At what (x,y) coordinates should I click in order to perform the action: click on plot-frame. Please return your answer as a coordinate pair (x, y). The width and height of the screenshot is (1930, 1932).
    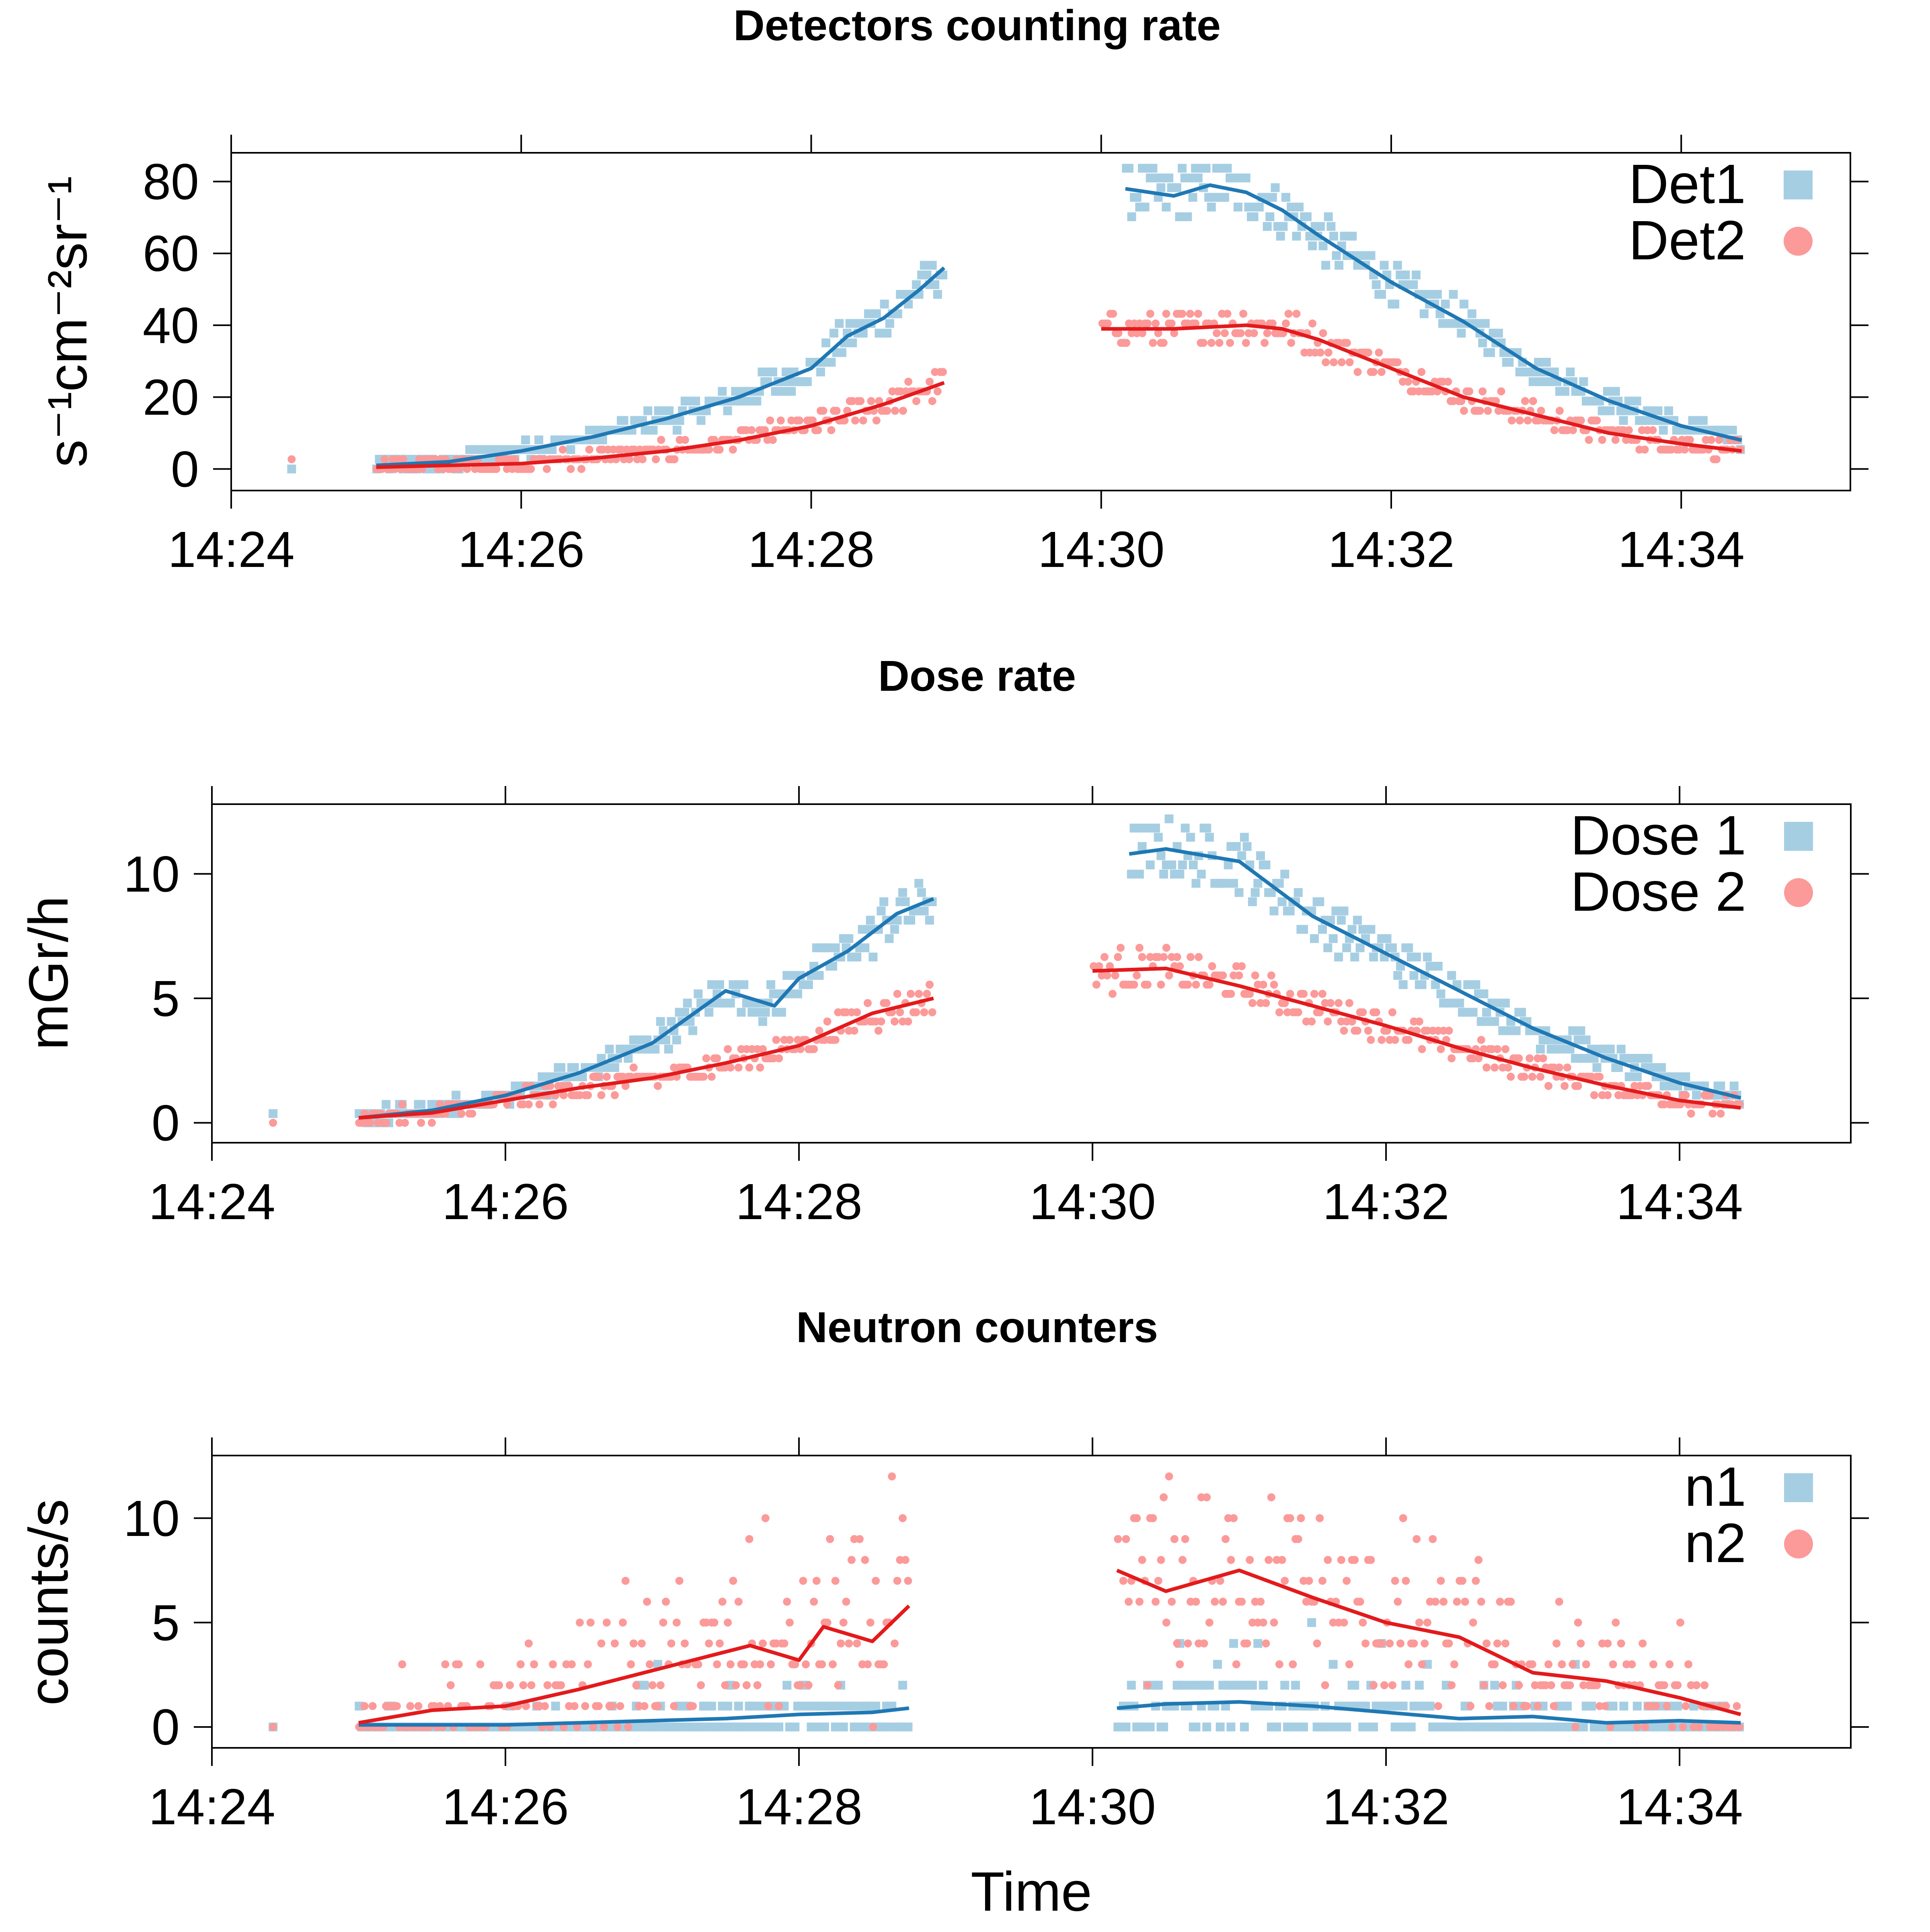
    Looking at the image, I should click on (1031, 1602).